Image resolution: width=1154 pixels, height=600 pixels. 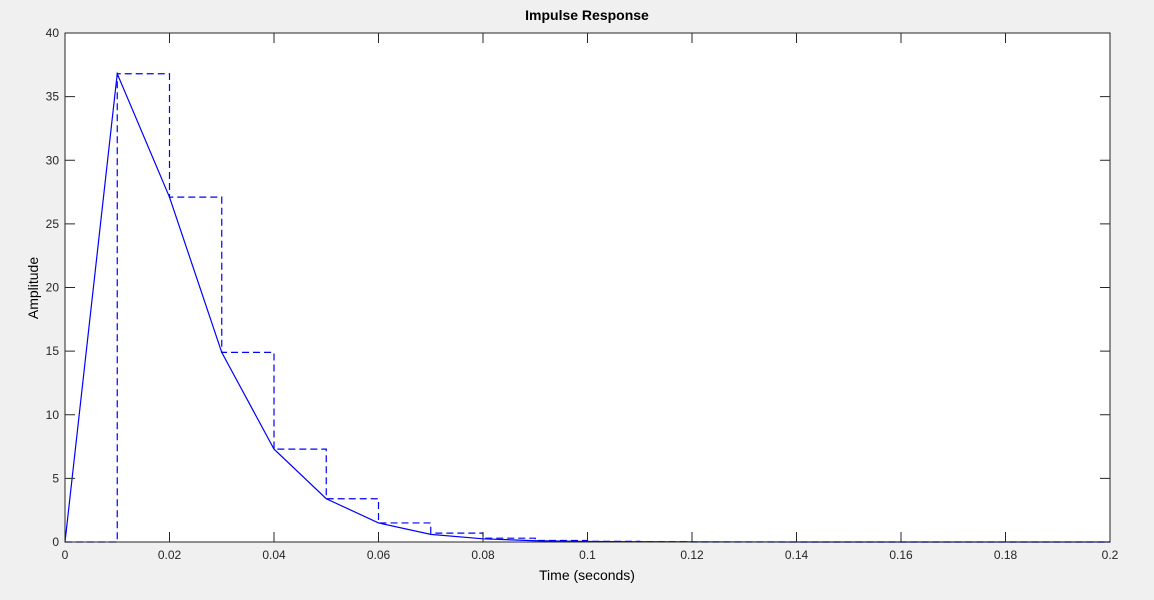 I want to click on y-tick-label: 10, so click(x=53, y=415).